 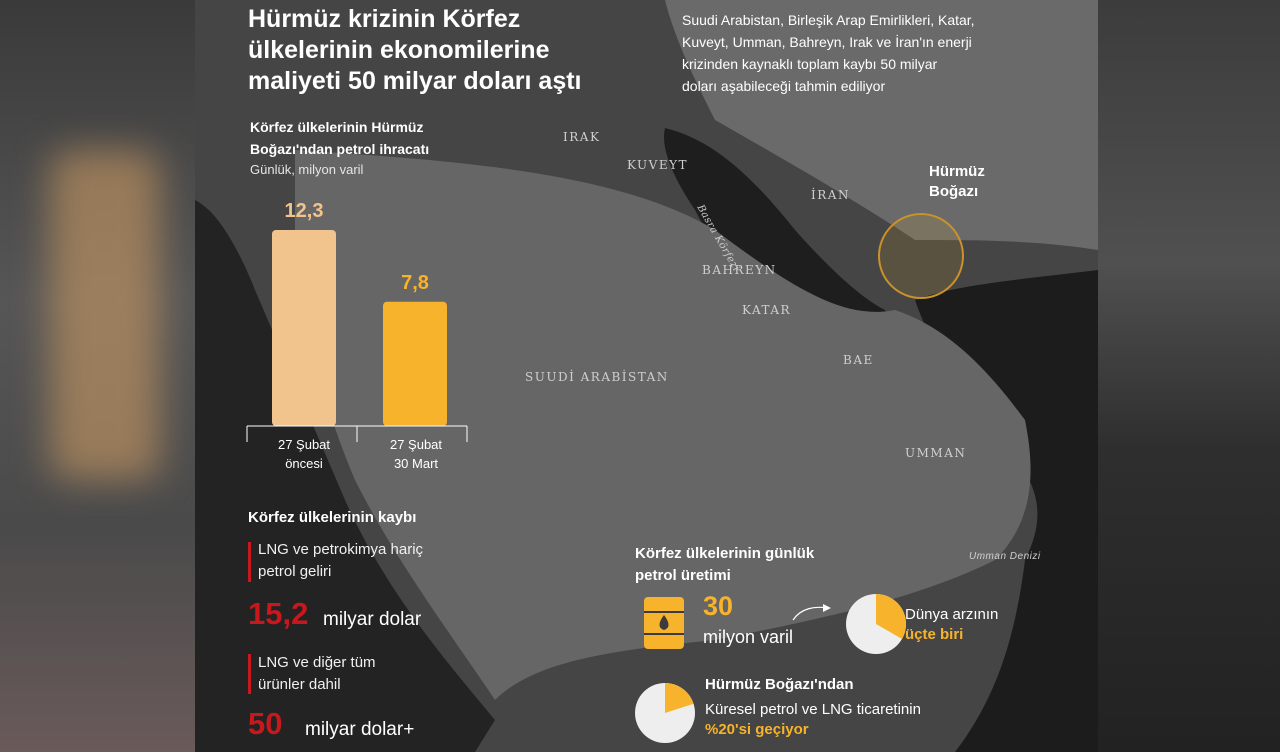 I want to click on production-title-line: petrol üretimi, so click(x=683, y=575).